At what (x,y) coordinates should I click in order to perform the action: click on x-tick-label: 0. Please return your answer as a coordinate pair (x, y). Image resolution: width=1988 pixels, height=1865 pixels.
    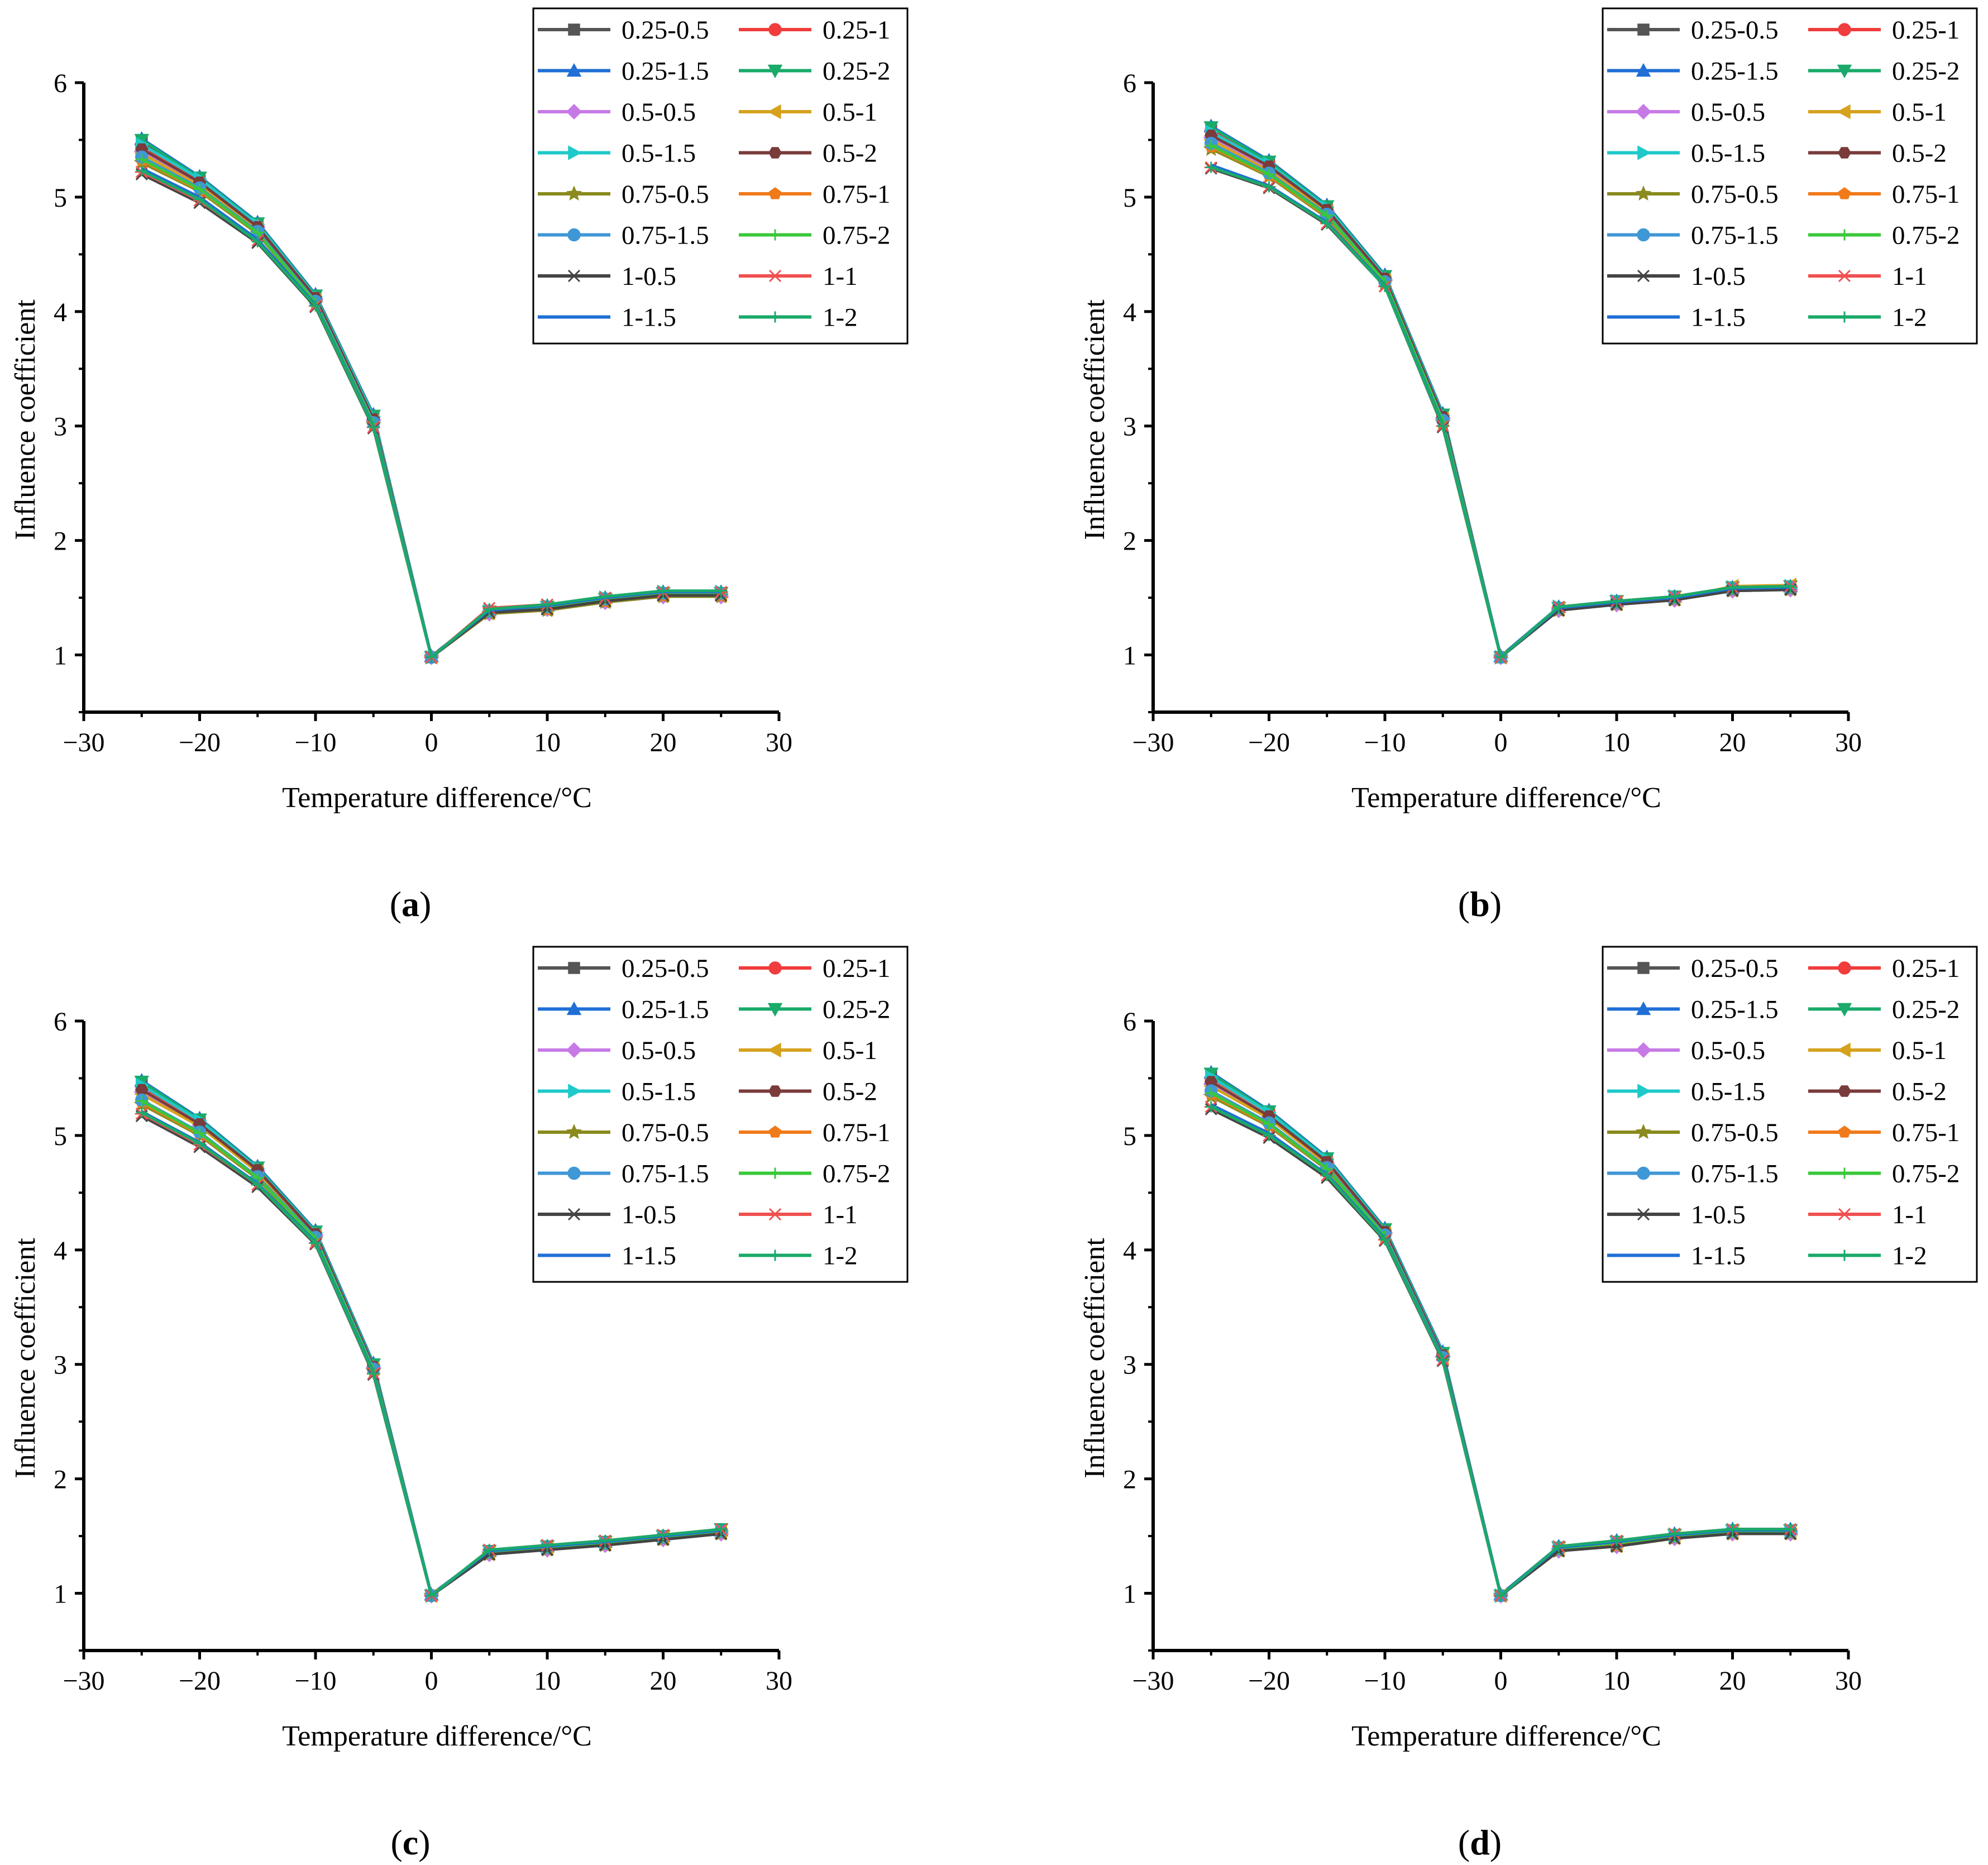
    Looking at the image, I should click on (431, 742).